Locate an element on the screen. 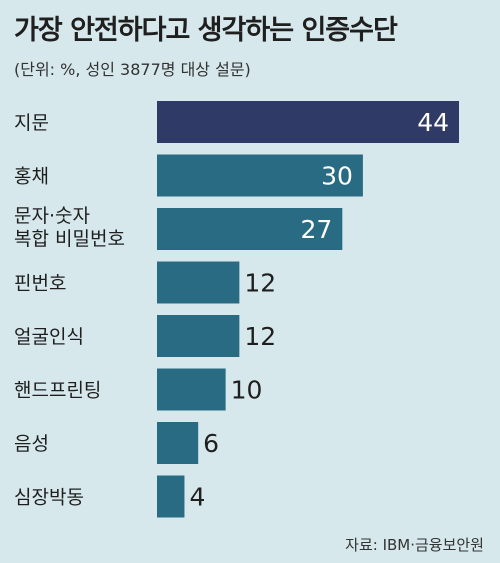 The width and height of the screenshot is (500, 563). source-note: 자료: IBM·금융보안원 is located at coordinates (414, 545).